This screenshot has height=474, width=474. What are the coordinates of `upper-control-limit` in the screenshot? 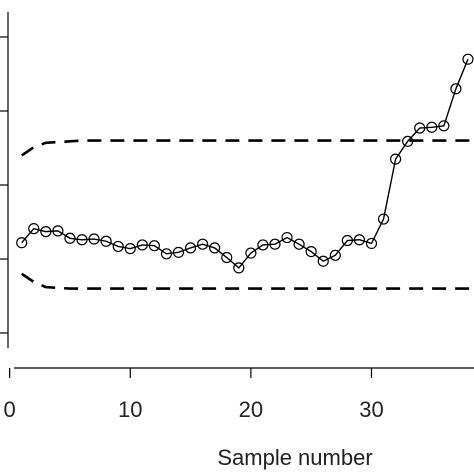 It's located at (247, 148).